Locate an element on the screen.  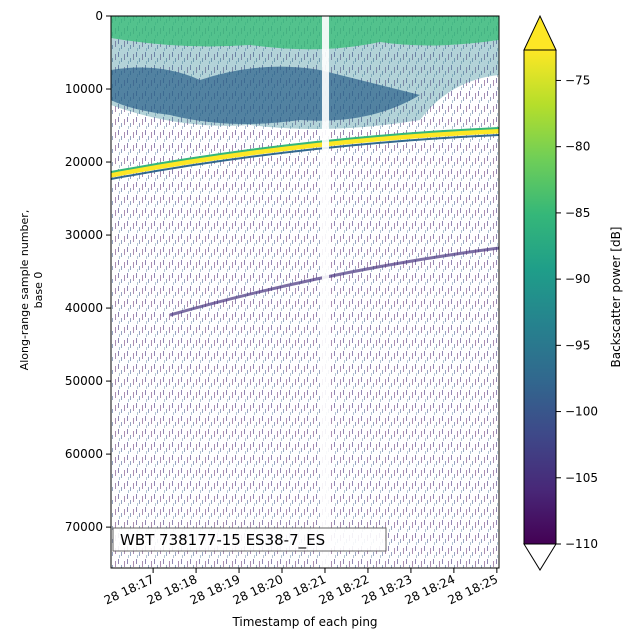
colorbar-tick-label: −80 is located at coordinates (577, 147).